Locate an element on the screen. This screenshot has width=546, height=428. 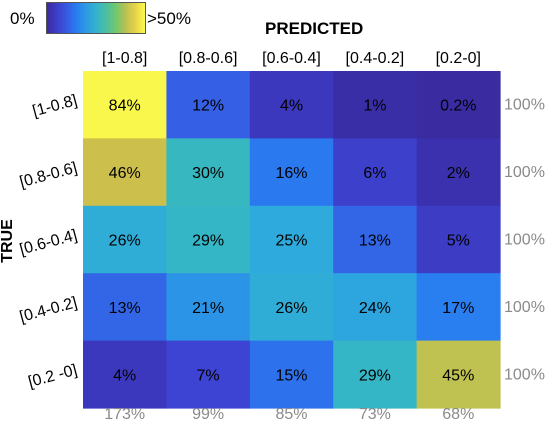
column-total-label: 173% is located at coordinates (124, 414).